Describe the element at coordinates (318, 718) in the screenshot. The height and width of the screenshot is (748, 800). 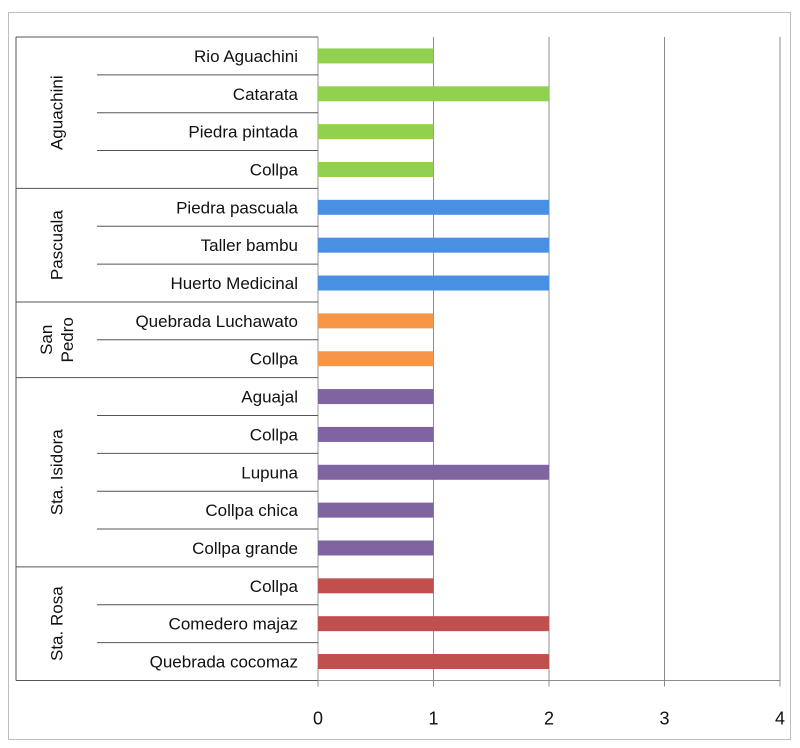
I see `tick-label: 0` at that location.